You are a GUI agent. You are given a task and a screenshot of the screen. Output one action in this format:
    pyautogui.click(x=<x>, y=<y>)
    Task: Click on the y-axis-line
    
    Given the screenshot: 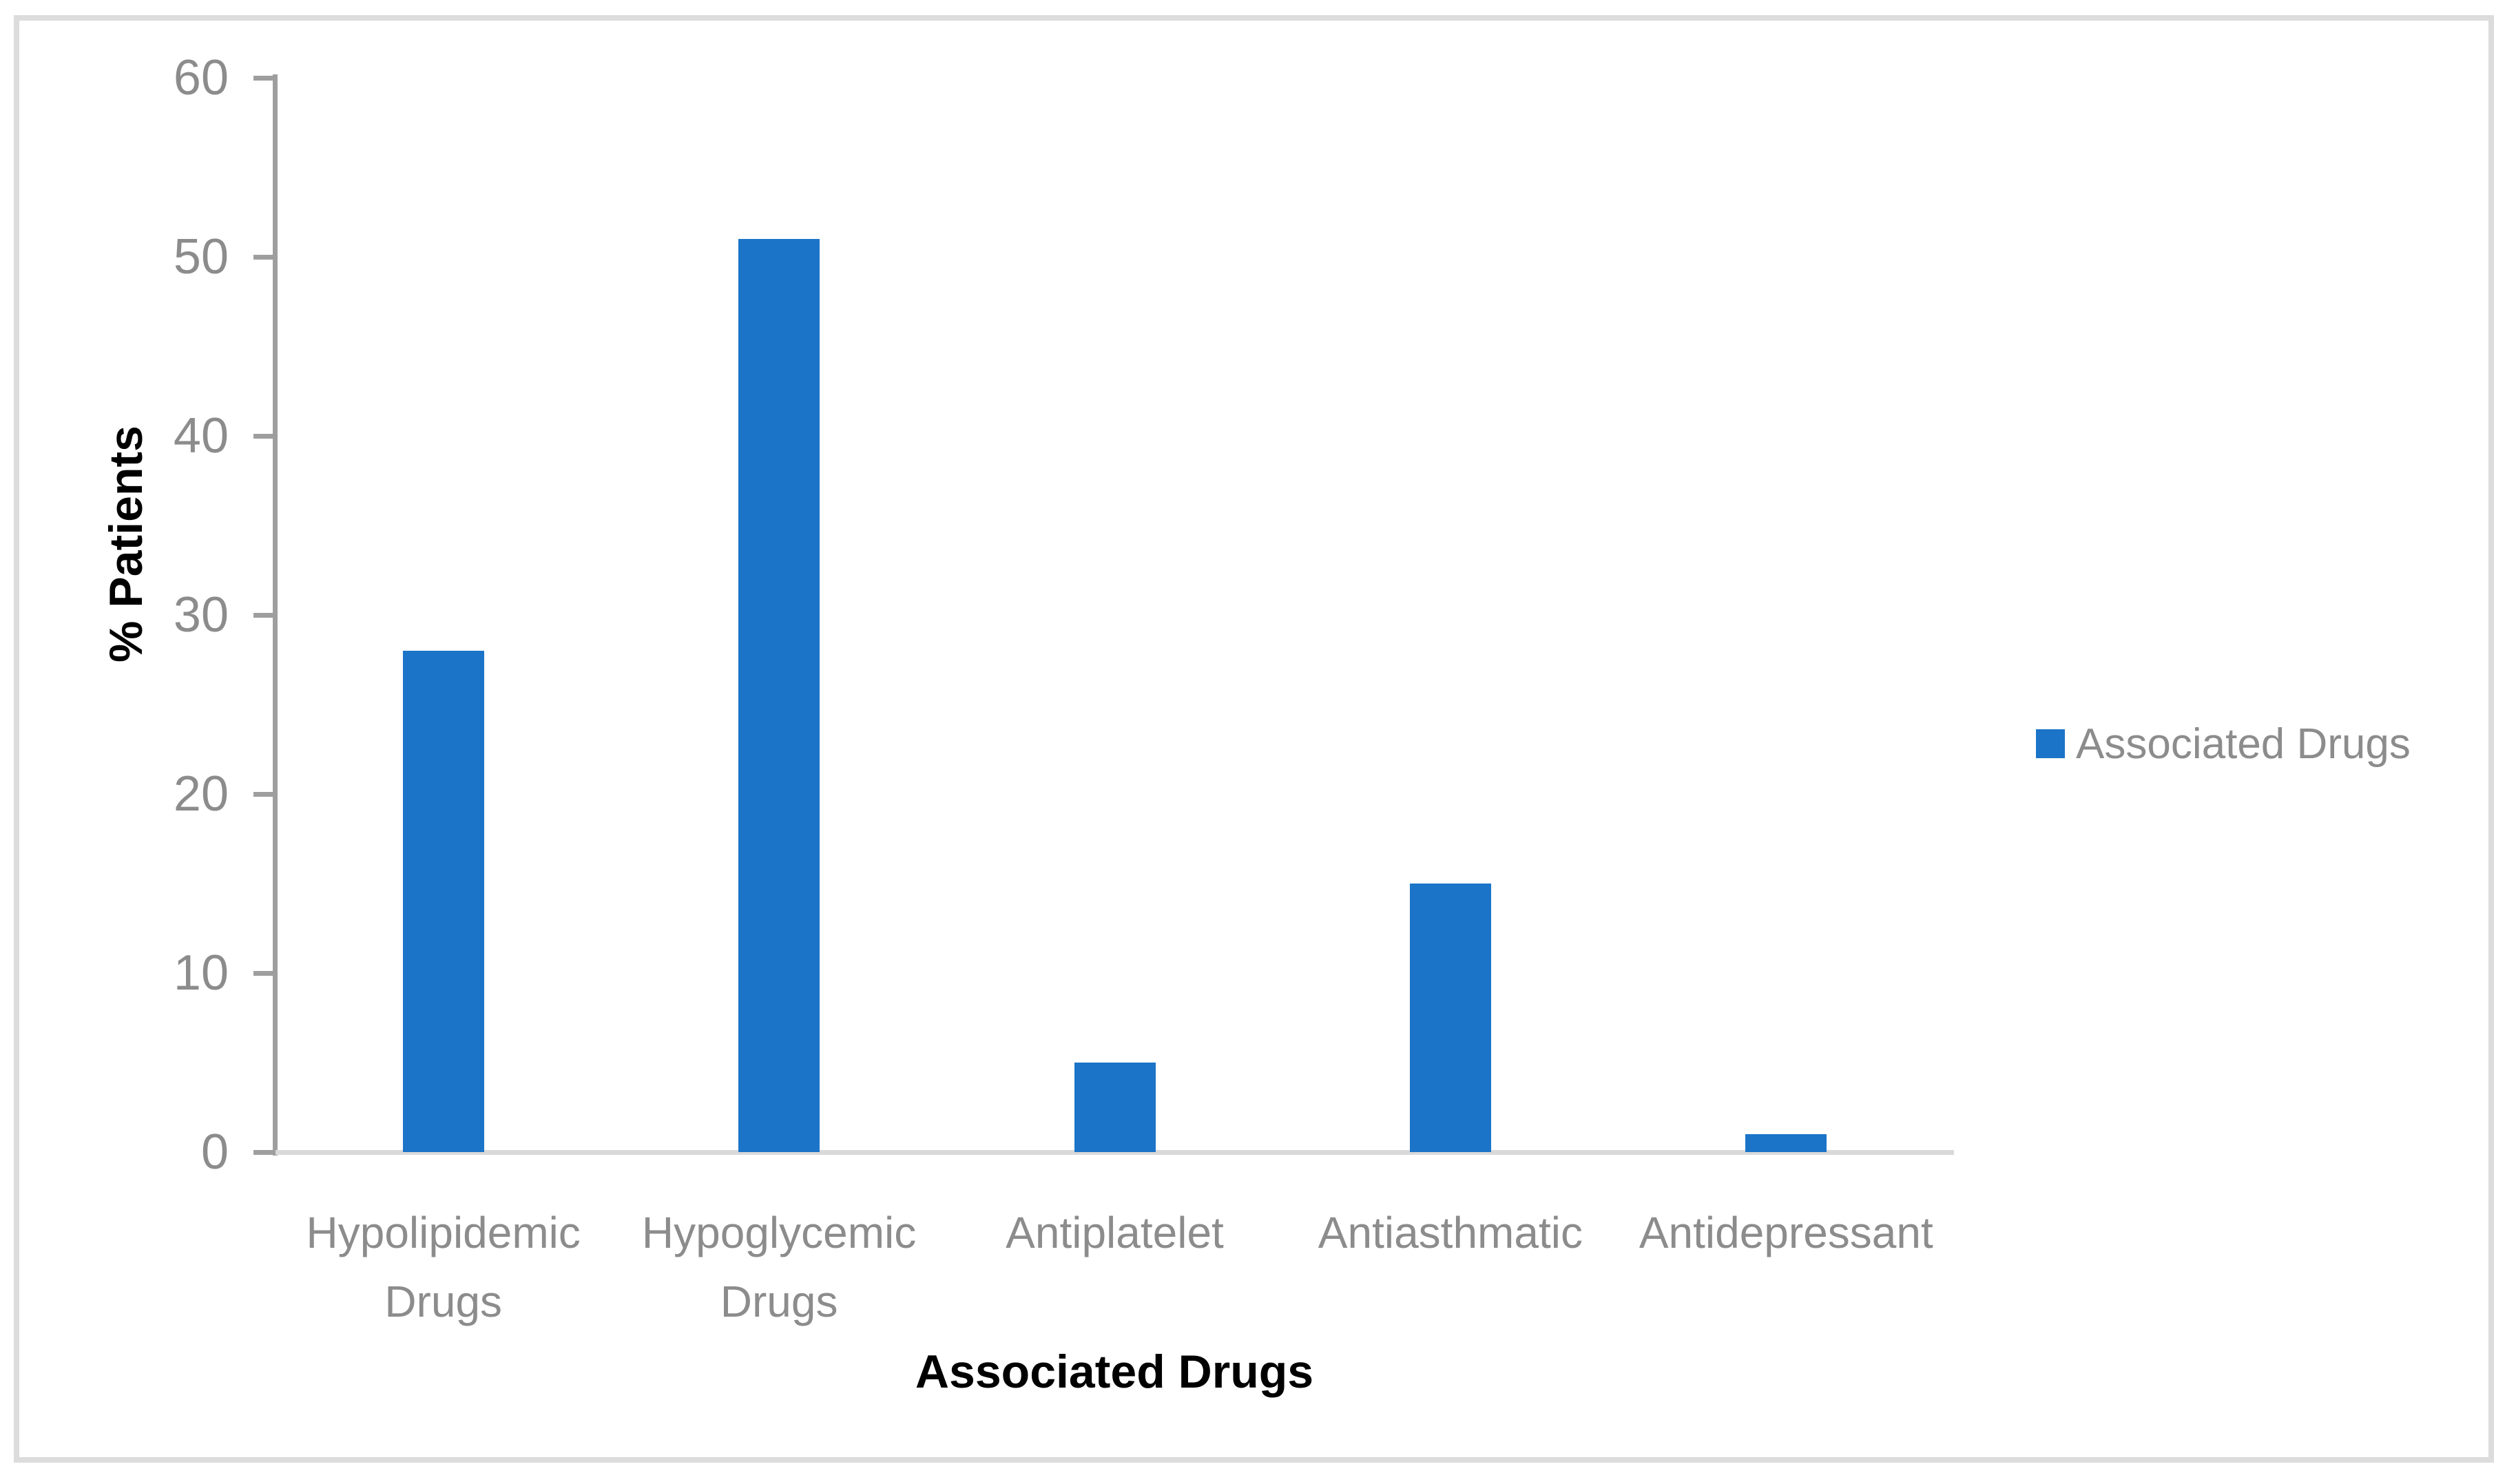 What is the action you would take?
    pyautogui.click(x=275, y=615)
    